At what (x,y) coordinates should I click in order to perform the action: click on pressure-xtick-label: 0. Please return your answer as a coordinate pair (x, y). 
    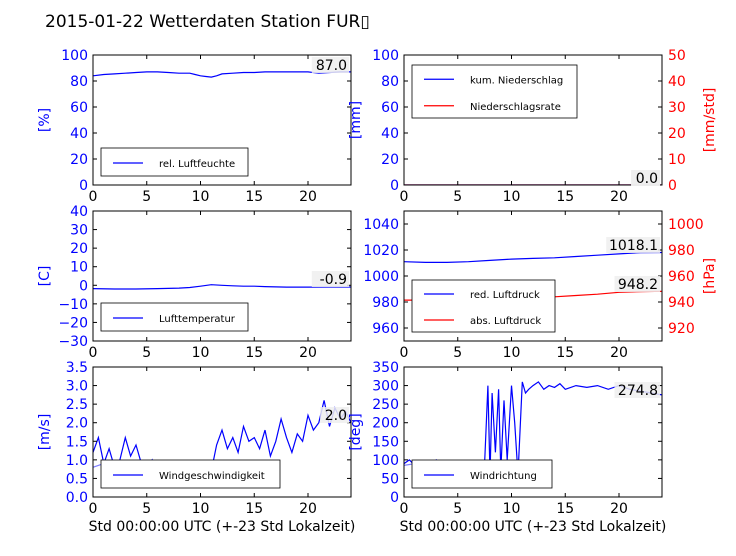
    Looking at the image, I should click on (404, 353).